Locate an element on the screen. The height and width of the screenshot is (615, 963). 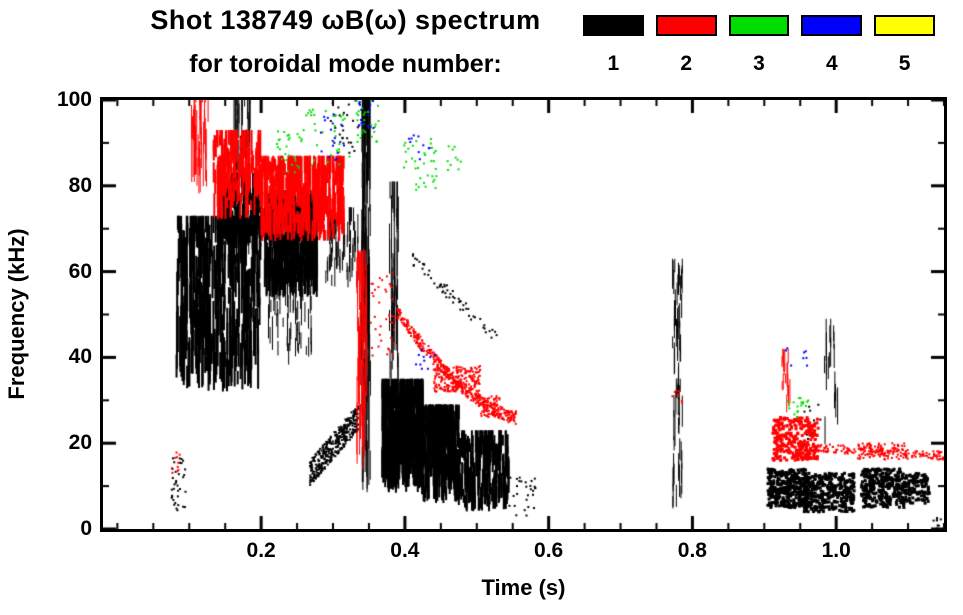
legend-swatches is located at coordinates (759, 25).